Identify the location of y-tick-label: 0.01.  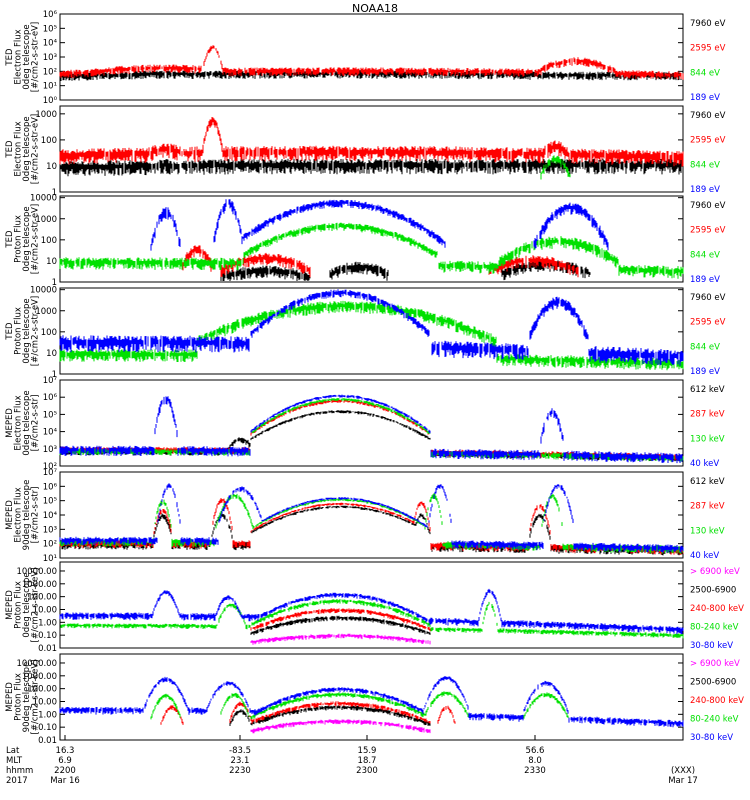
(47, 741).